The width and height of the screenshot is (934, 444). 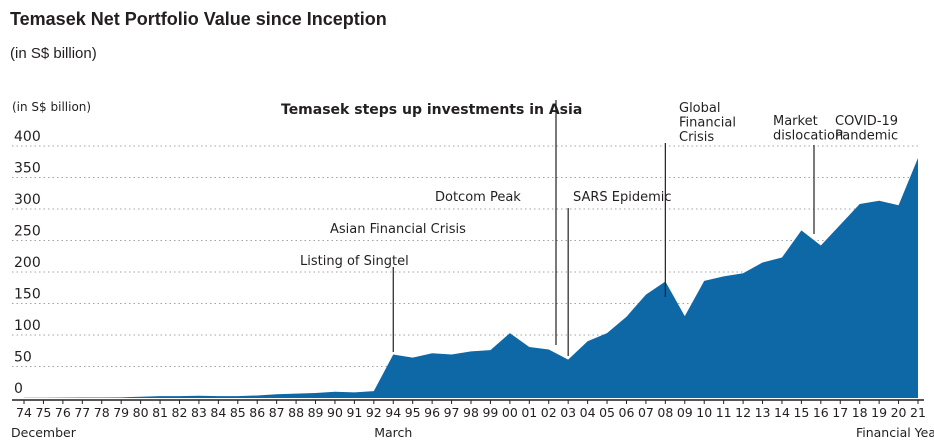 I want to click on x-tick-label-84: 84, so click(x=218, y=412).